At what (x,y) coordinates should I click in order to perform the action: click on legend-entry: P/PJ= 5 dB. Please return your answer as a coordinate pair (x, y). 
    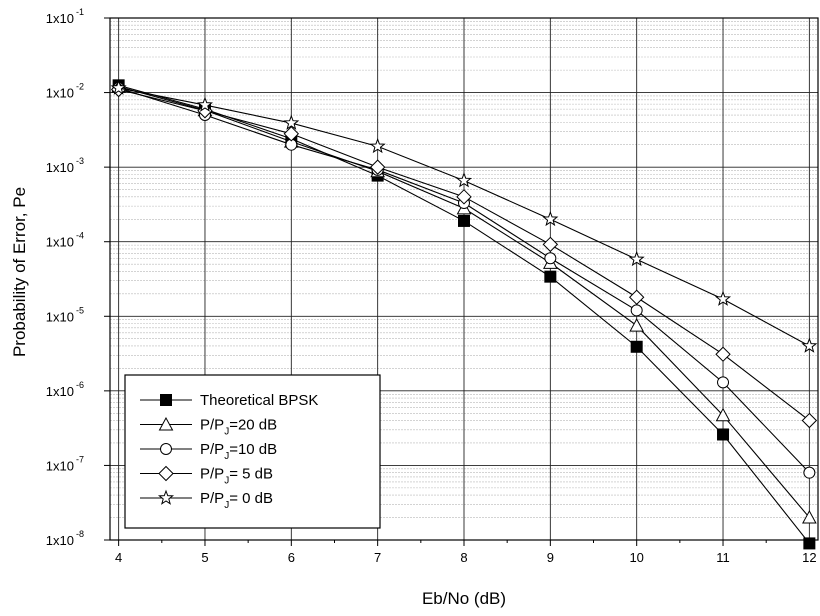
    Looking at the image, I should click on (206, 476).